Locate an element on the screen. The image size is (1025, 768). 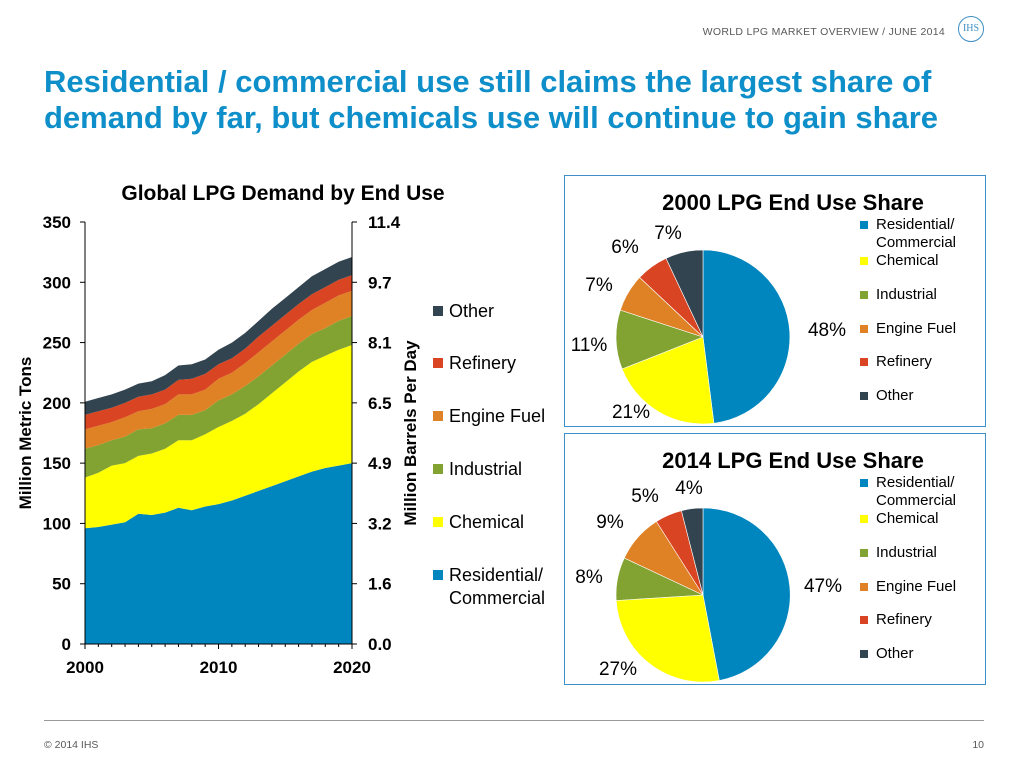
left-tick-label: 150 is located at coordinates (57, 463).